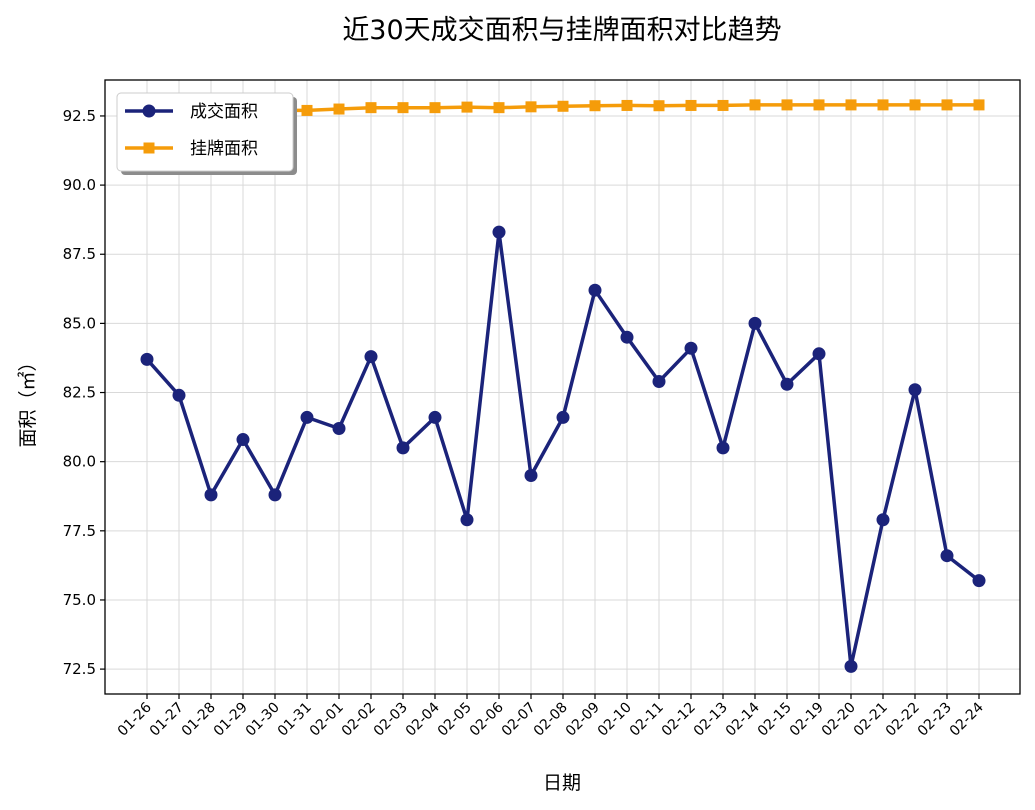 The height and width of the screenshot is (810, 1035). Describe the element at coordinates (807, 720) in the screenshot. I see `x-tick-label: 02-19` at that location.